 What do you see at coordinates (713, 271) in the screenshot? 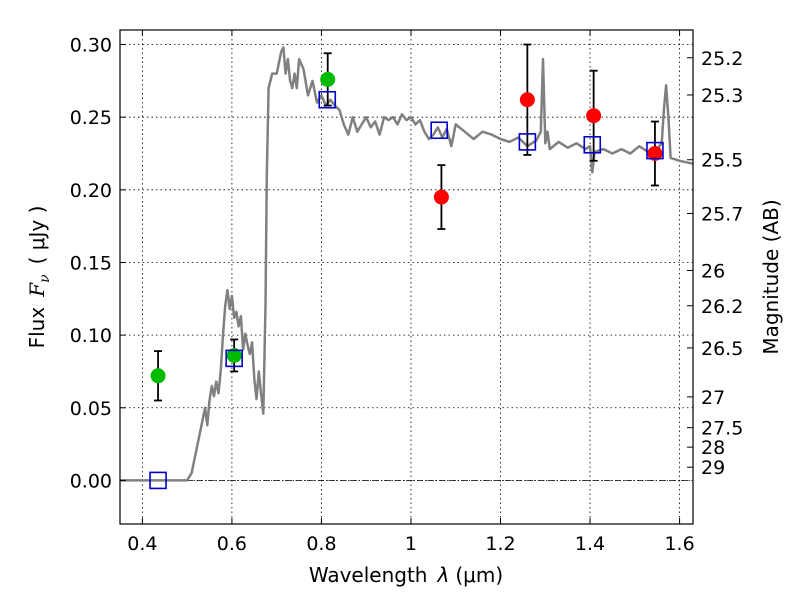
I see `y2-tick-label: 26` at bounding box center [713, 271].